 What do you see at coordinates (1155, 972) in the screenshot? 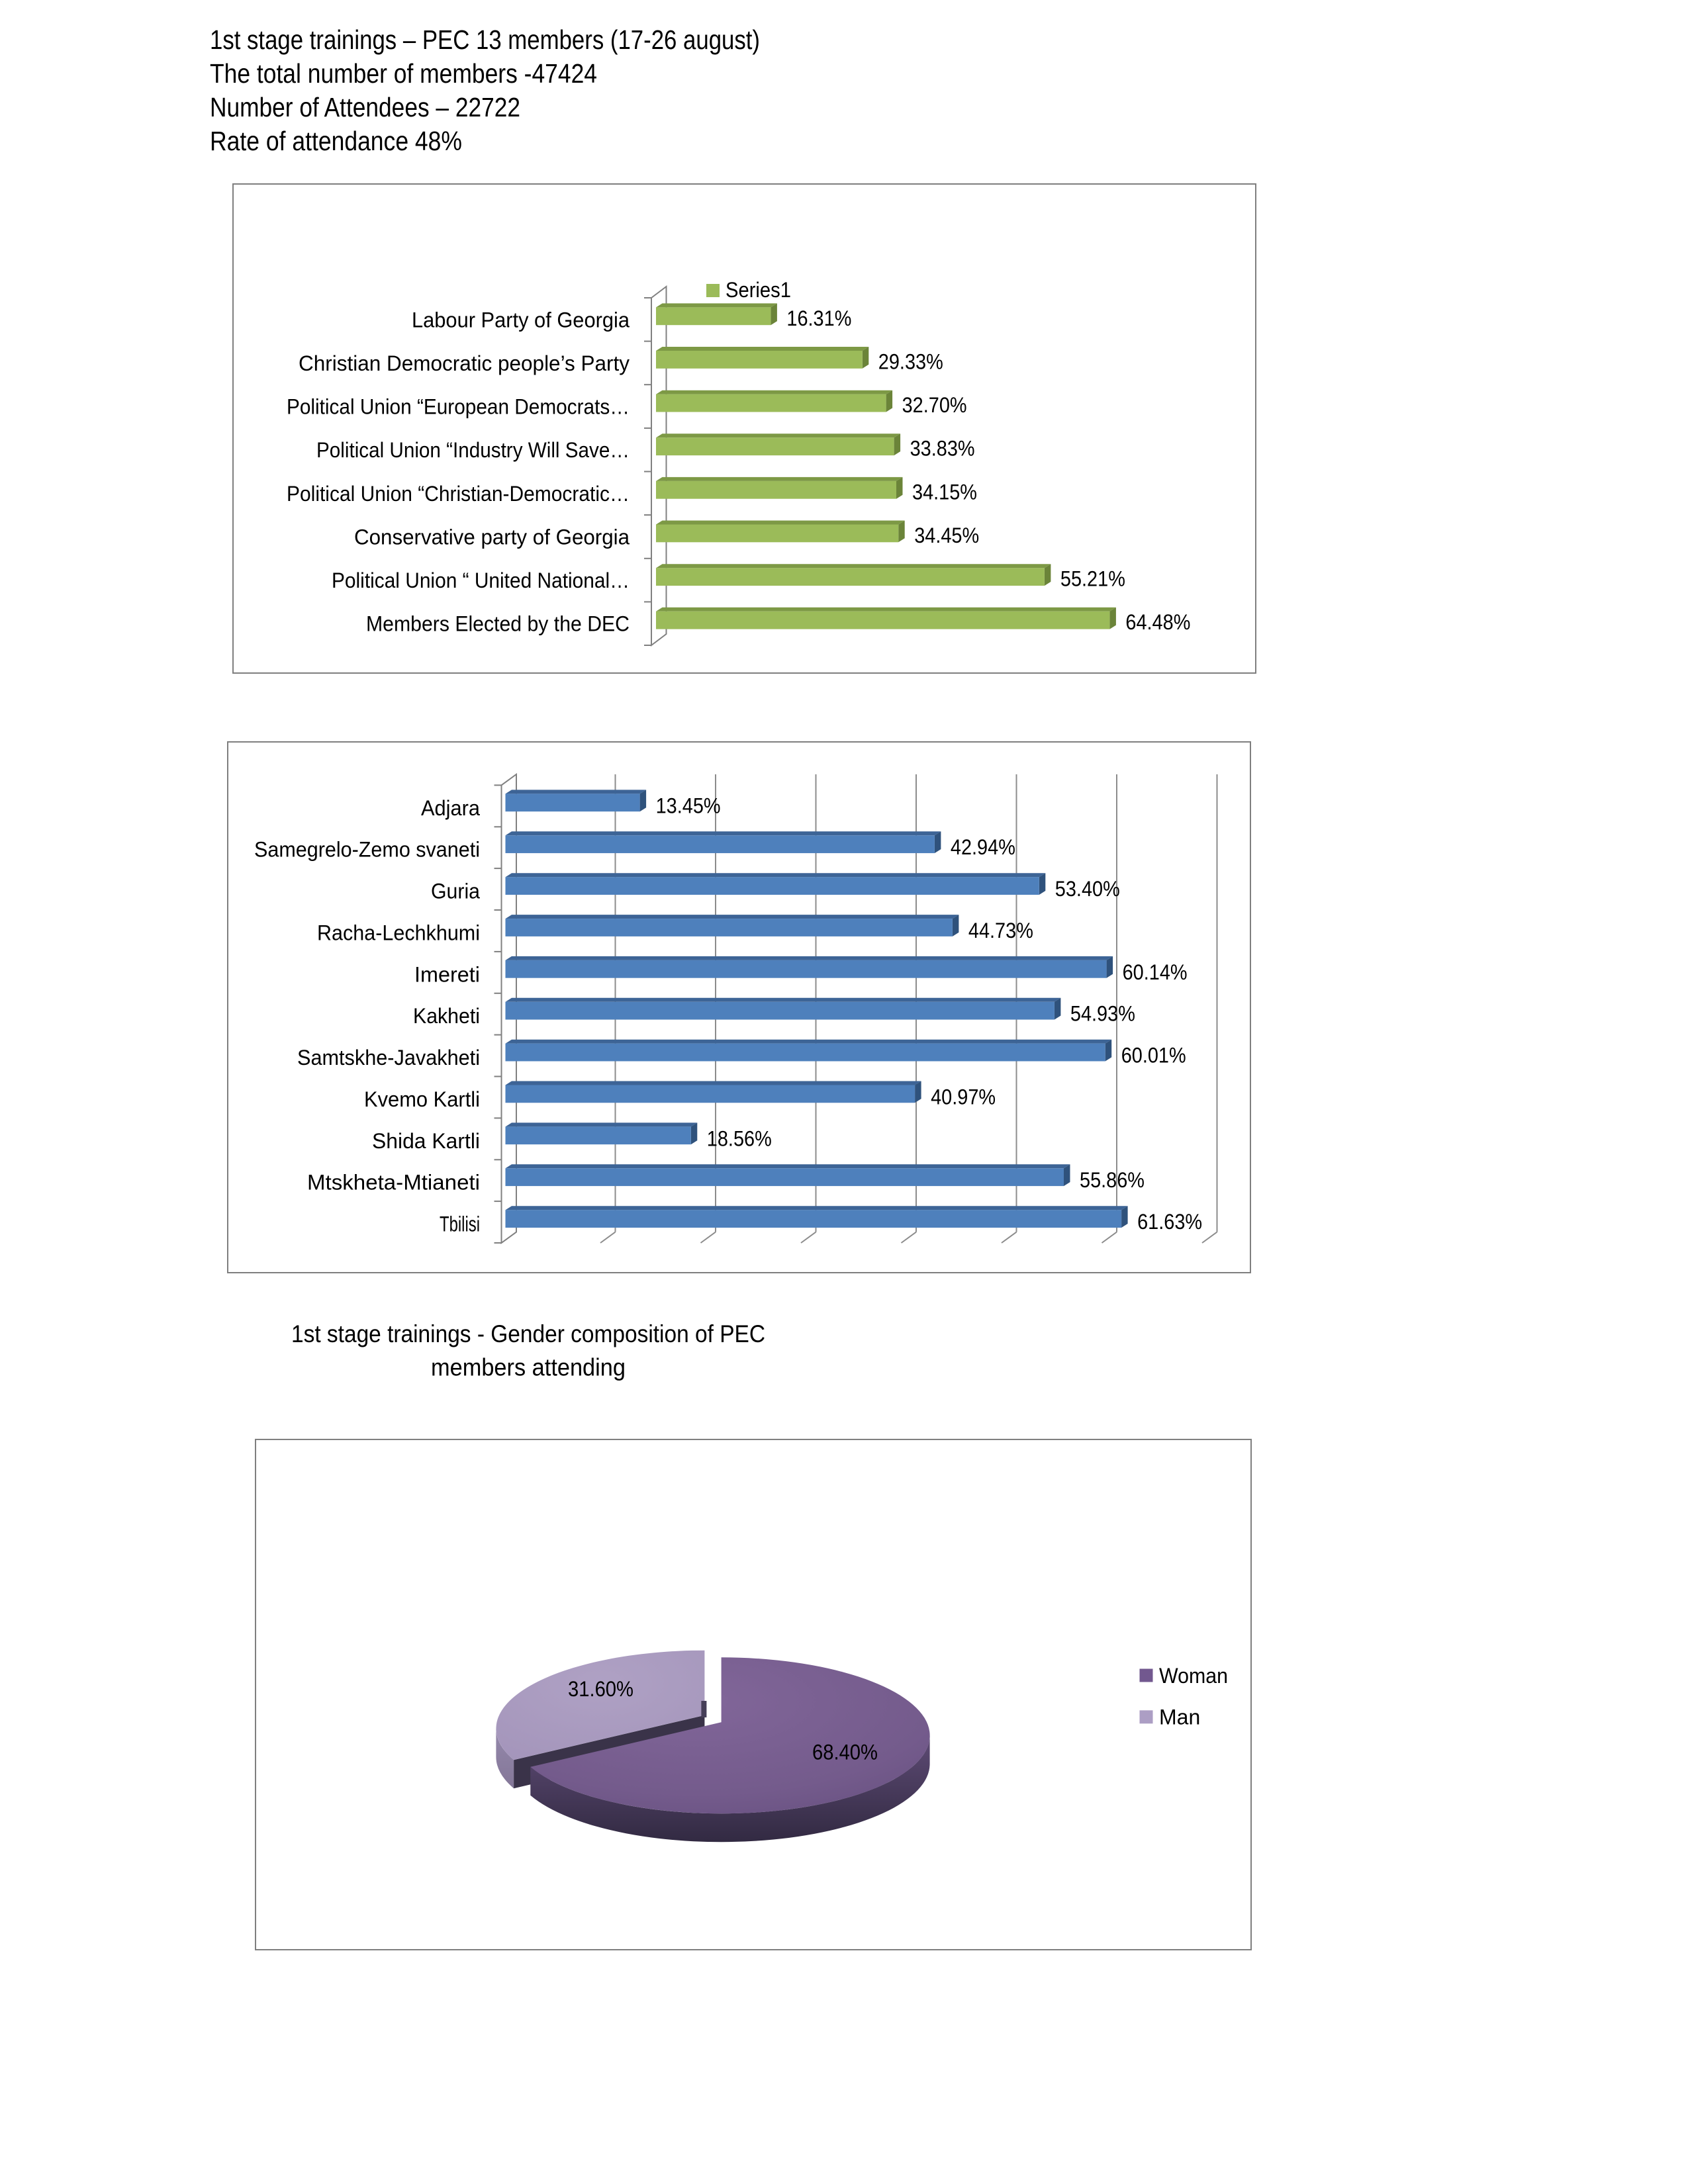
I see `svg-text: 60.14%` at bounding box center [1155, 972].